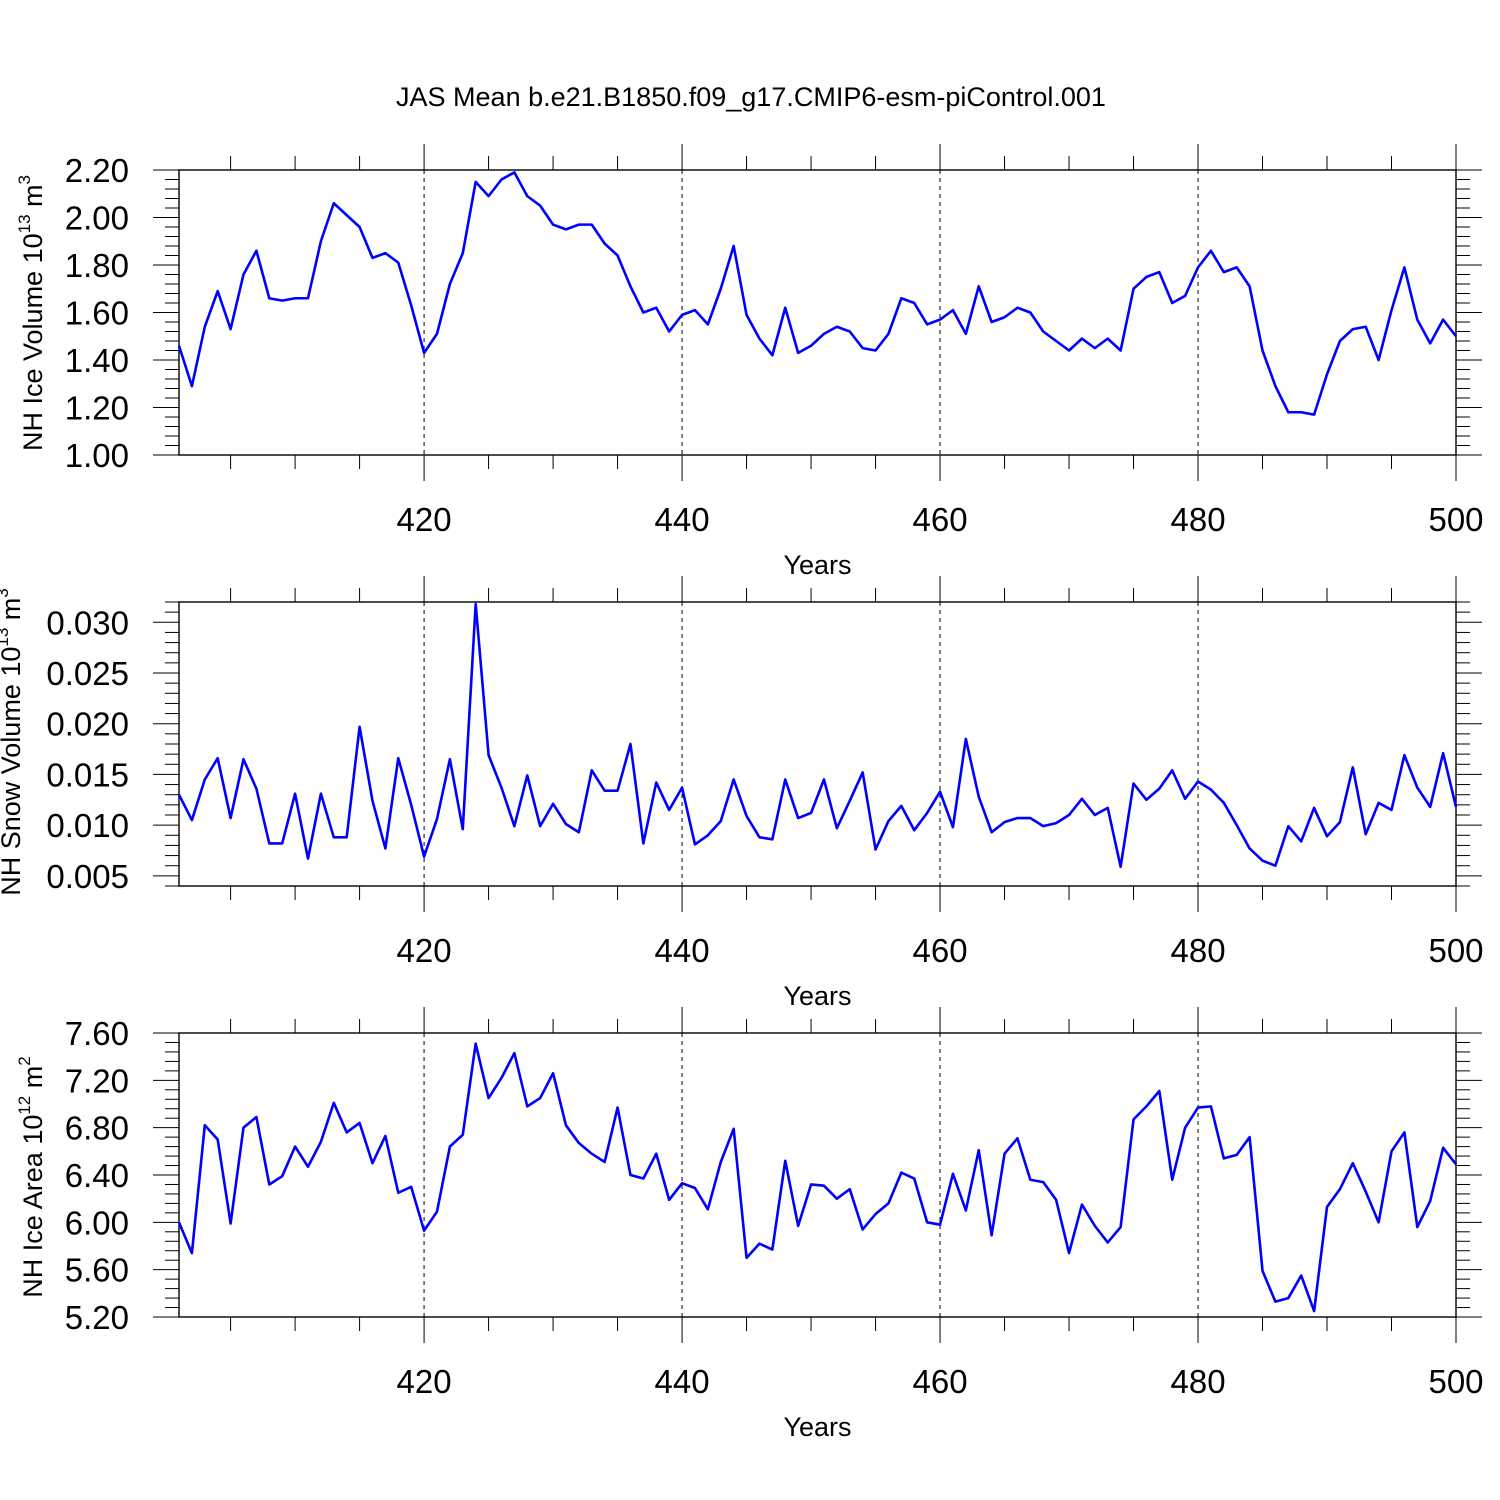 This screenshot has width=1500, height=1500. What do you see at coordinates (97, 218) in the screenshot?
I see `y-tick-label: 2.00` at bounding box center [97, 218].